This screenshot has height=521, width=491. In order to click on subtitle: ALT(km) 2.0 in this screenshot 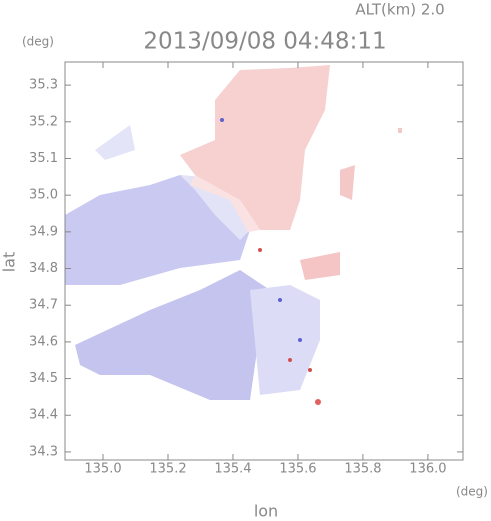, I will do `click(399, 10)`.